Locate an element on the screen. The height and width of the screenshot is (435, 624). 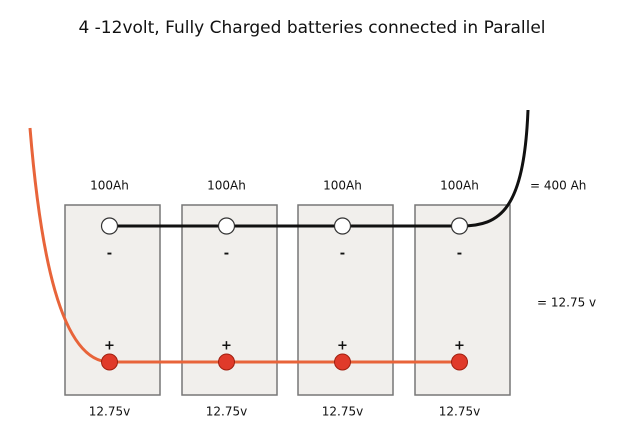
total-capacity: = 400 Ah is located at coordinates (558, 186).